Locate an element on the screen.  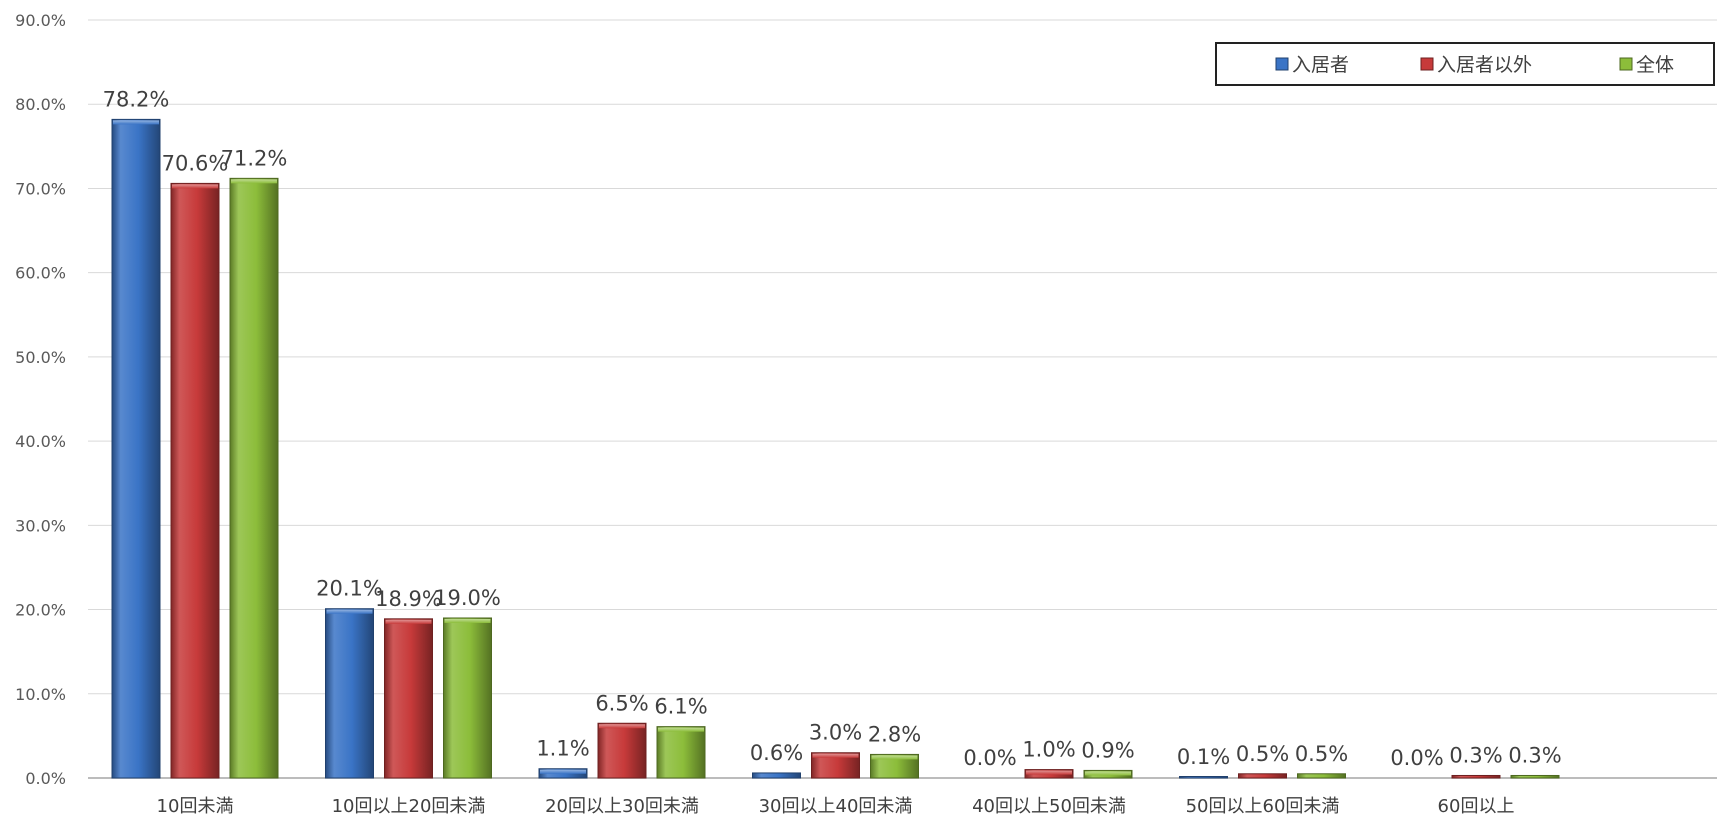
y-tick-label: 90.0% is located at coordinates (40, 20).